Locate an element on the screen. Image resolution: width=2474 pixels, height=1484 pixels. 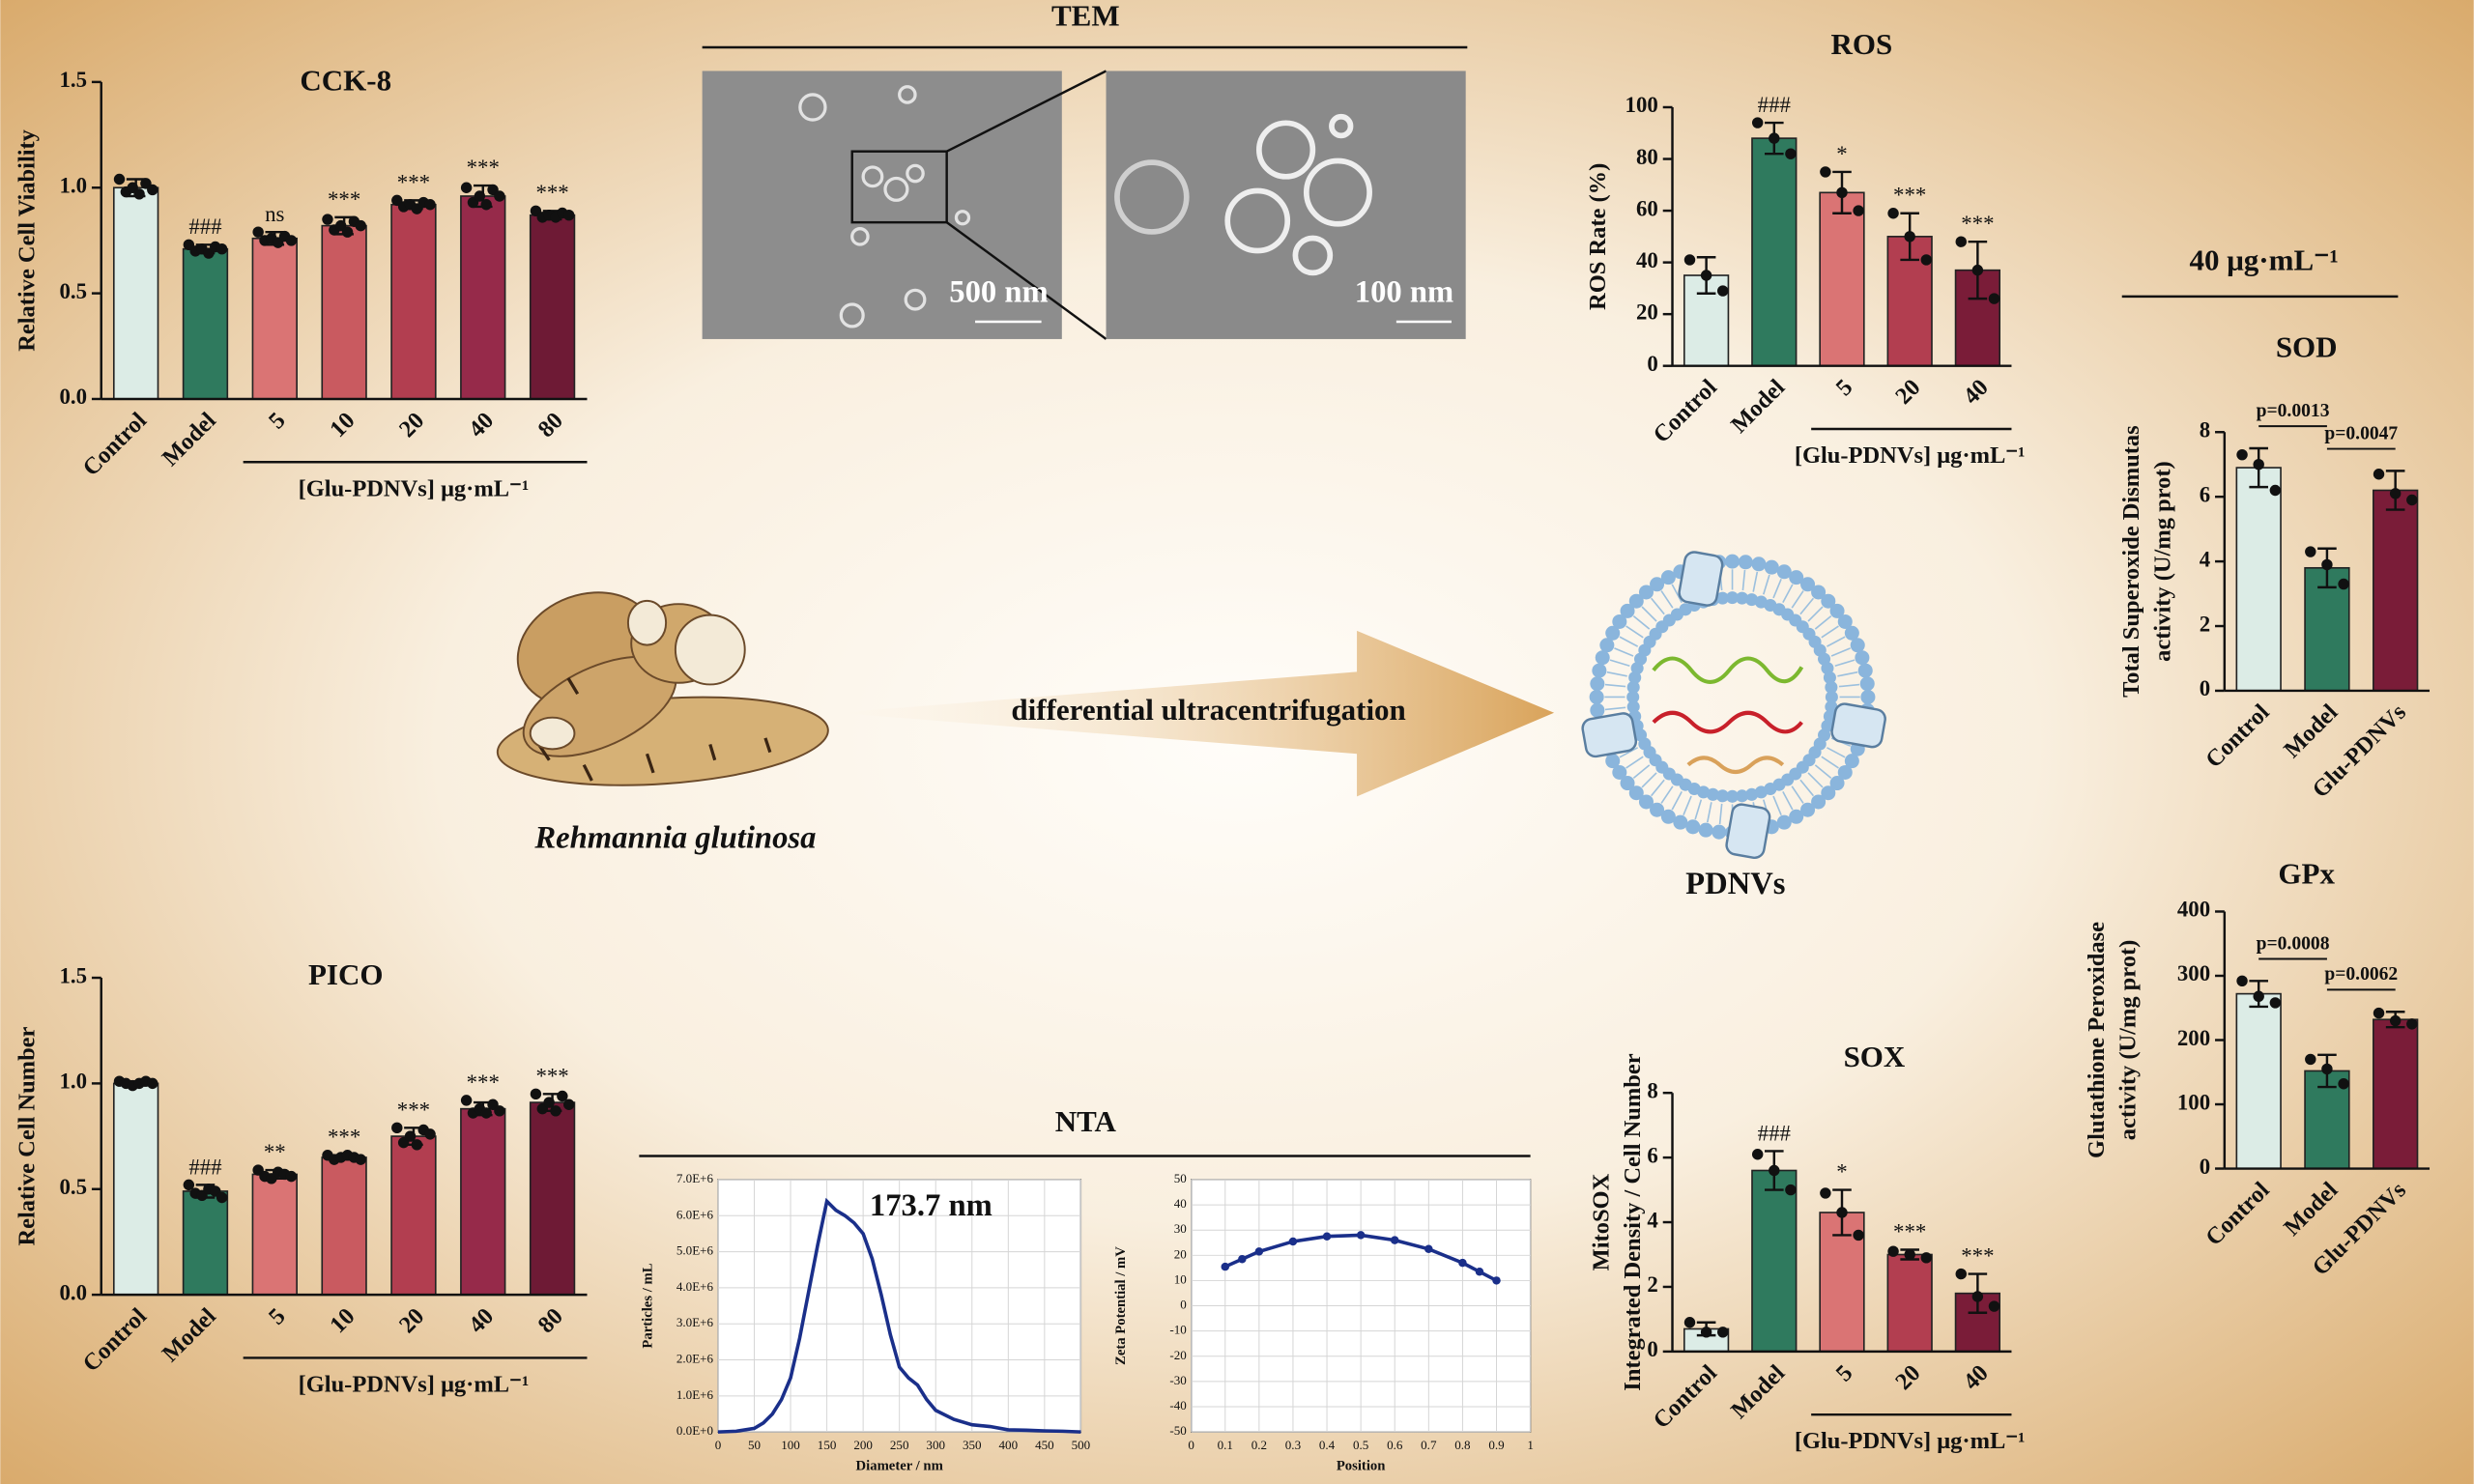
y-axis-label: ROS Rate (%) is located at coordinates (1598, 237).